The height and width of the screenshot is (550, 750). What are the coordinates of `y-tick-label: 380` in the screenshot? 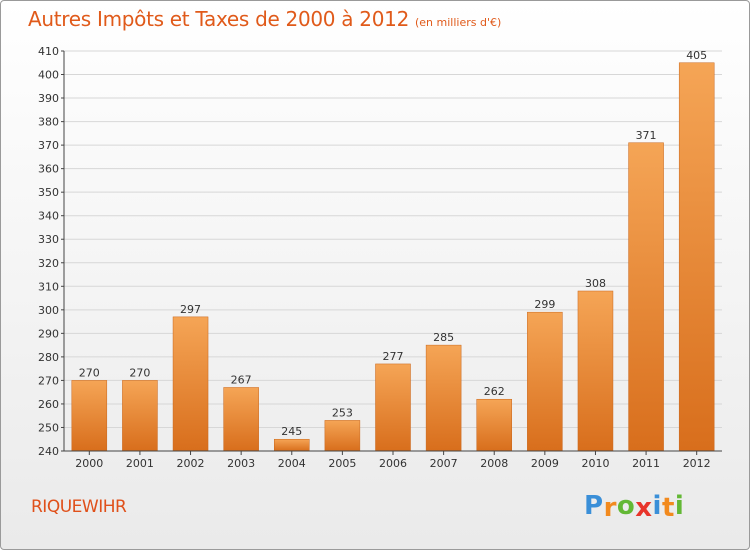 It's located at (48, 122).